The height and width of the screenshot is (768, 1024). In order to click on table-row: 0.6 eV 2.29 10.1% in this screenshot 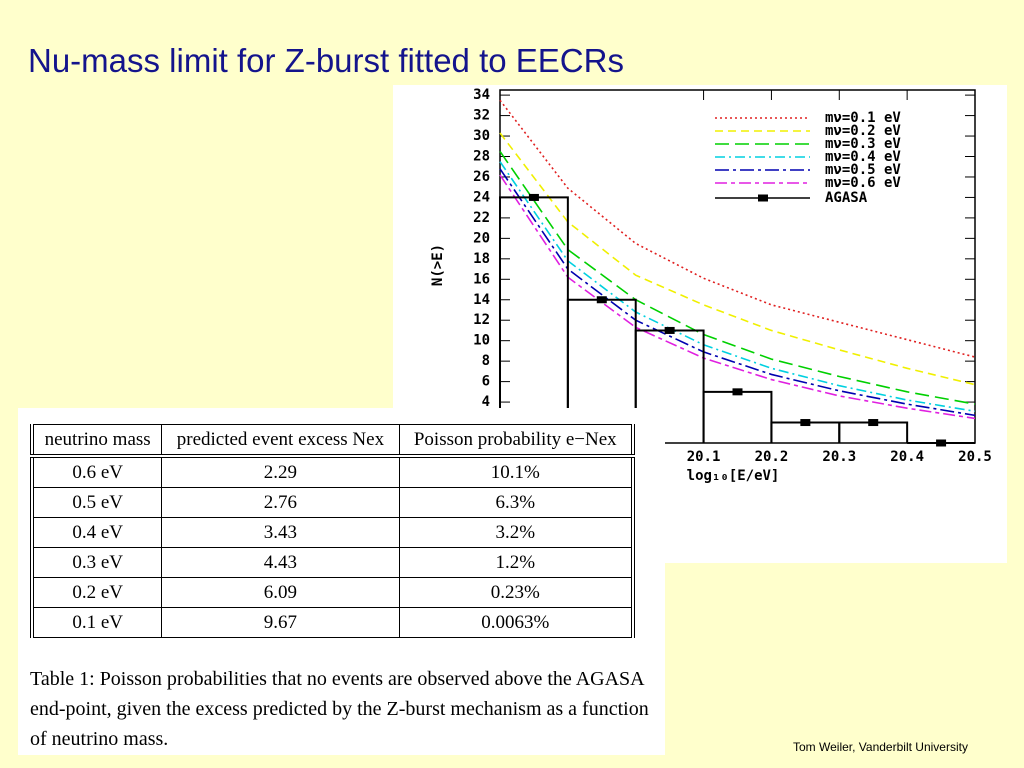, I will do `click(332, 471)`.